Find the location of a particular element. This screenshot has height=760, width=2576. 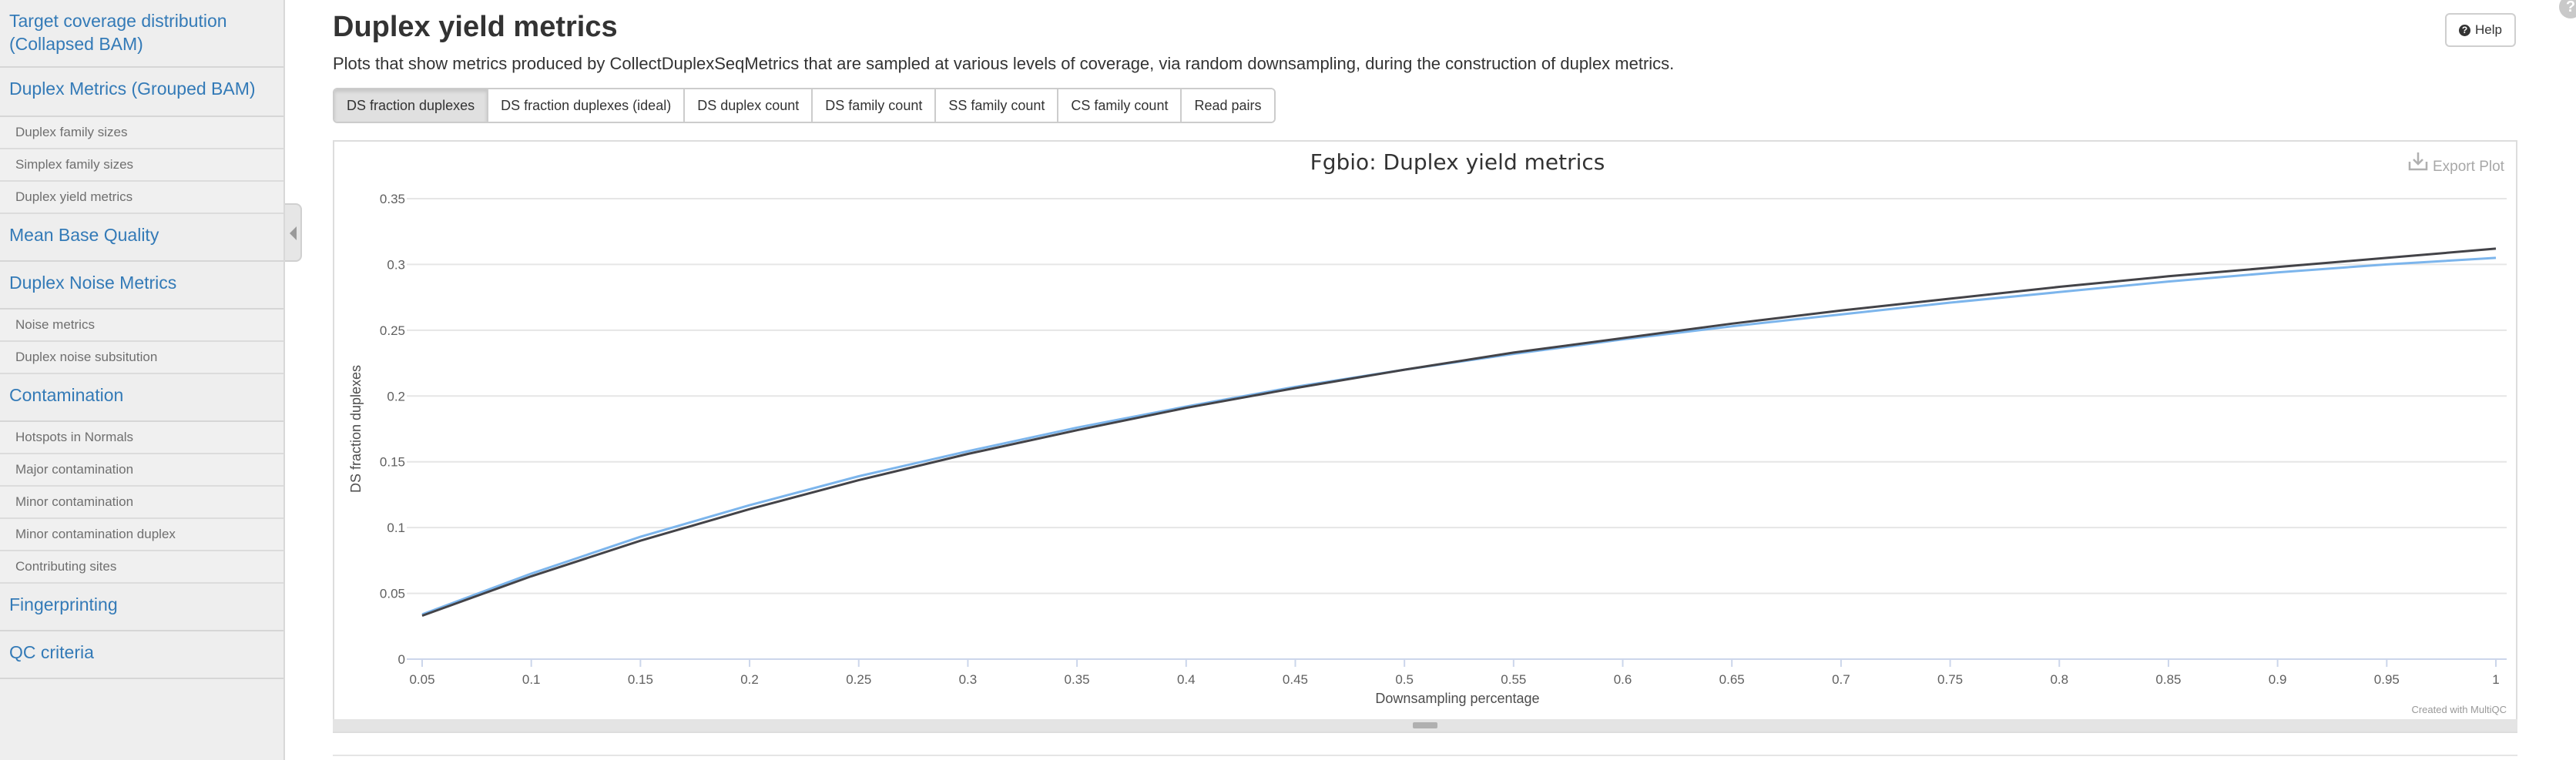

tab-ds-duplex-count: DS duplex count is located at coordinates (749, 106).